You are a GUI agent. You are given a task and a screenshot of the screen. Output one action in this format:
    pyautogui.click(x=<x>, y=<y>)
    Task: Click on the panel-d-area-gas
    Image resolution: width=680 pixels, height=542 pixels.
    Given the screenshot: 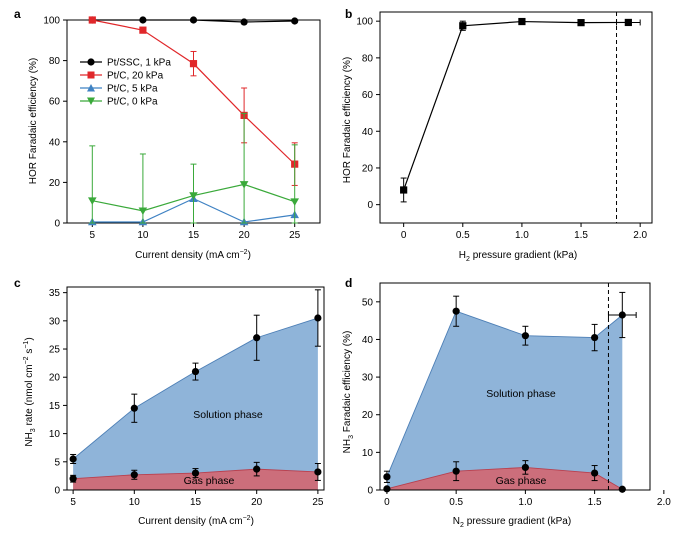 What is the action you would take?
    pyautogui.click(x=504, y=478)
    